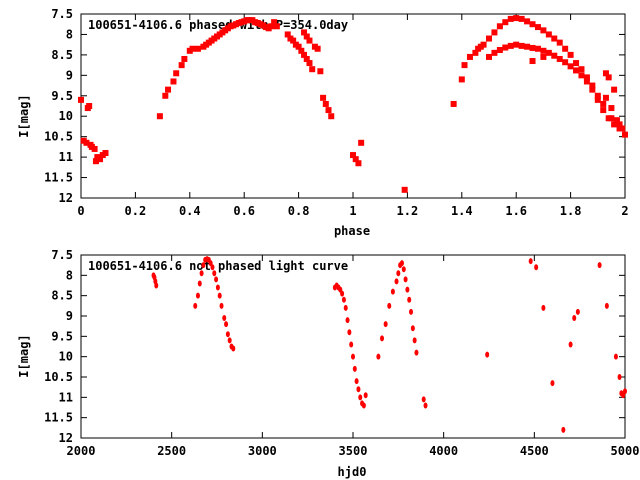  What do you see at coordinates (352, 472) in the screenshot?
I see `raw-x-axis-label: hjd0` at bounding box center [352, 472].